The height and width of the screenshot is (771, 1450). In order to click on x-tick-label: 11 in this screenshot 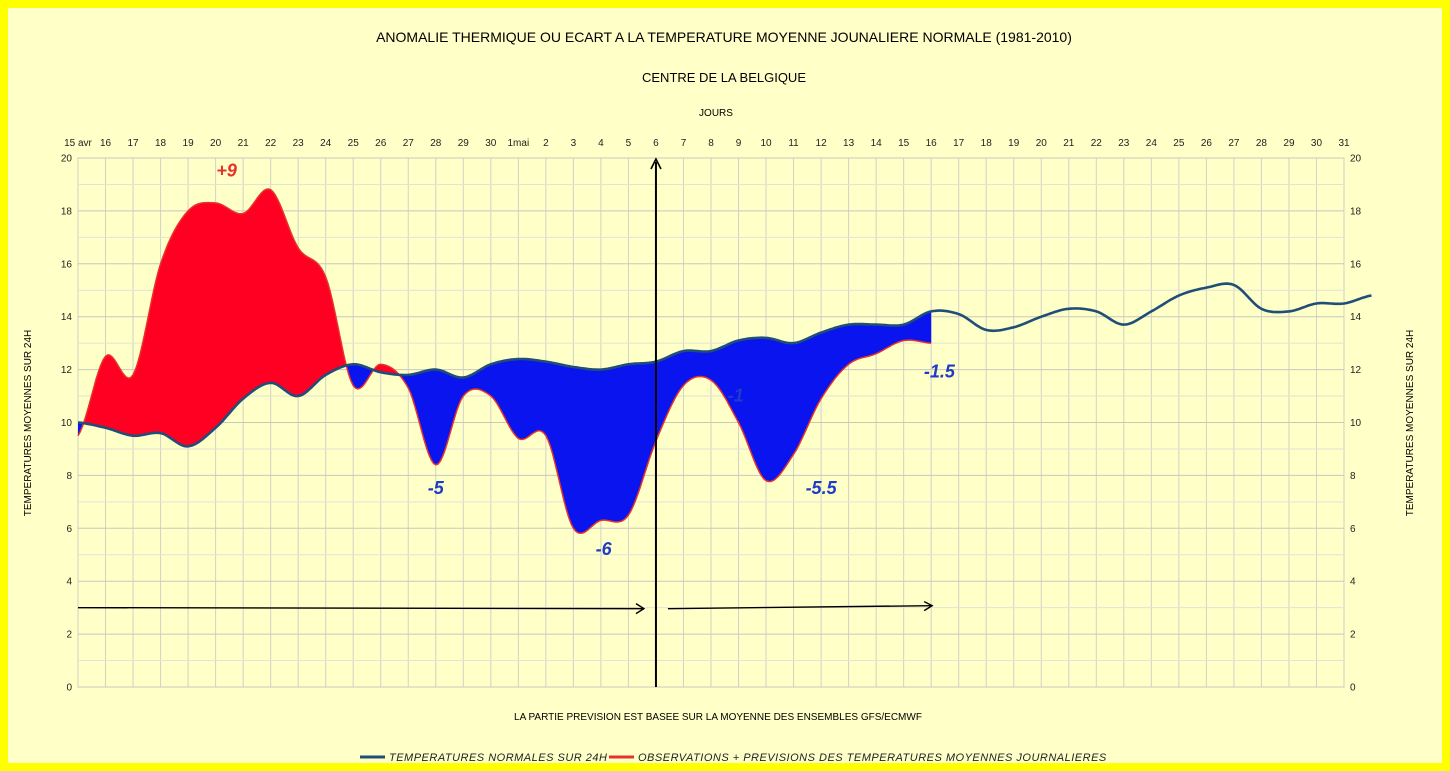, I will do `click(793, 143)`.